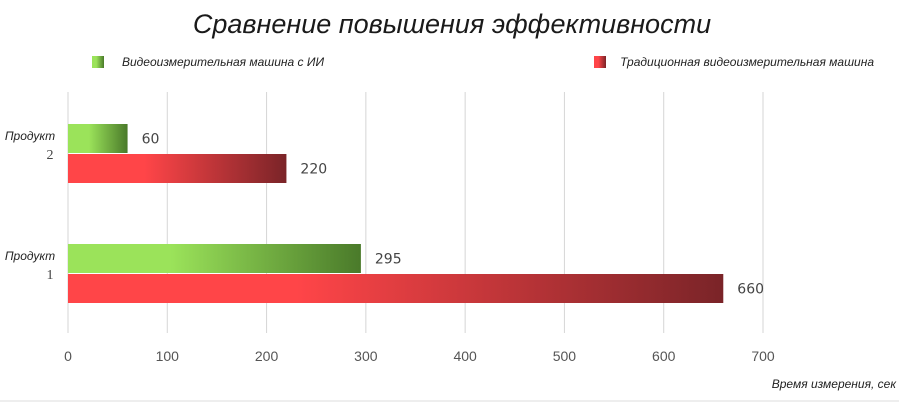 This screenshot has width=899, height=404. Describe the element at coordinates (68, 356) in the screenshot. I see `x-tick-label: 0` at that location.